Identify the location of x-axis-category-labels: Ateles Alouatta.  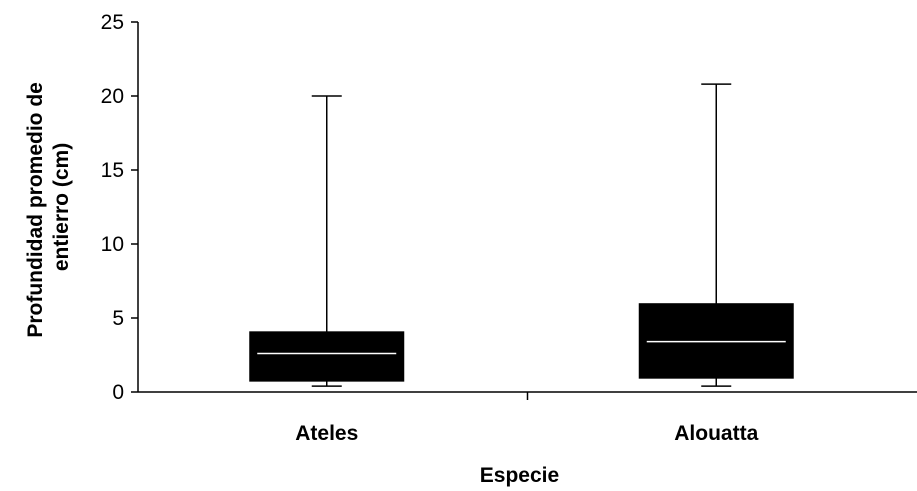
(526, 433).